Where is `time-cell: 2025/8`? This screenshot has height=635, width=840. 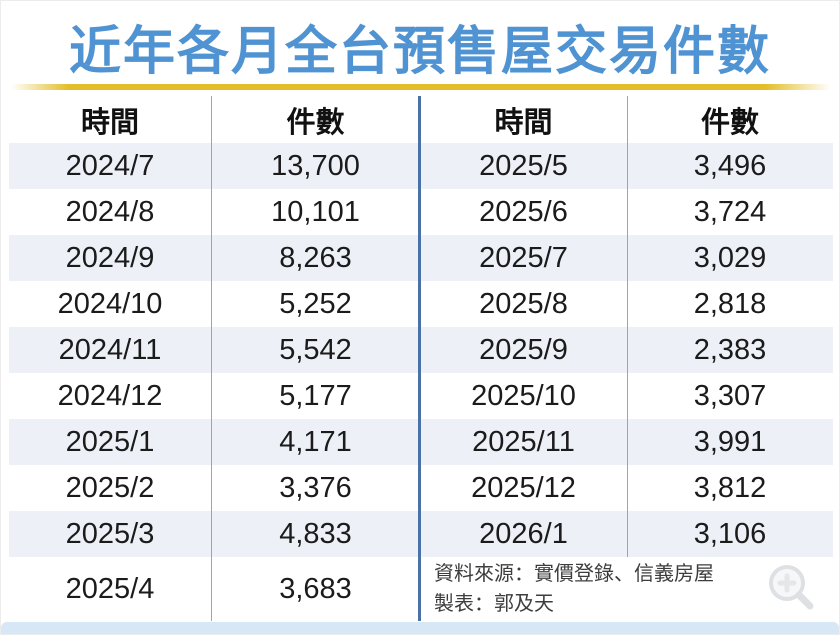
time-cell: 2025/8 is located at coordinates (523, 303).